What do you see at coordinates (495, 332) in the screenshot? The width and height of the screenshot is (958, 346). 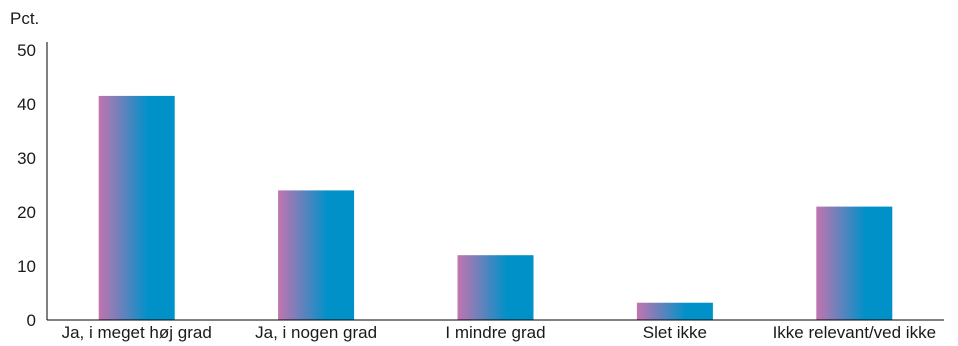 I see `x-category-label: I mindre grad` at bounding box center [495, 332].